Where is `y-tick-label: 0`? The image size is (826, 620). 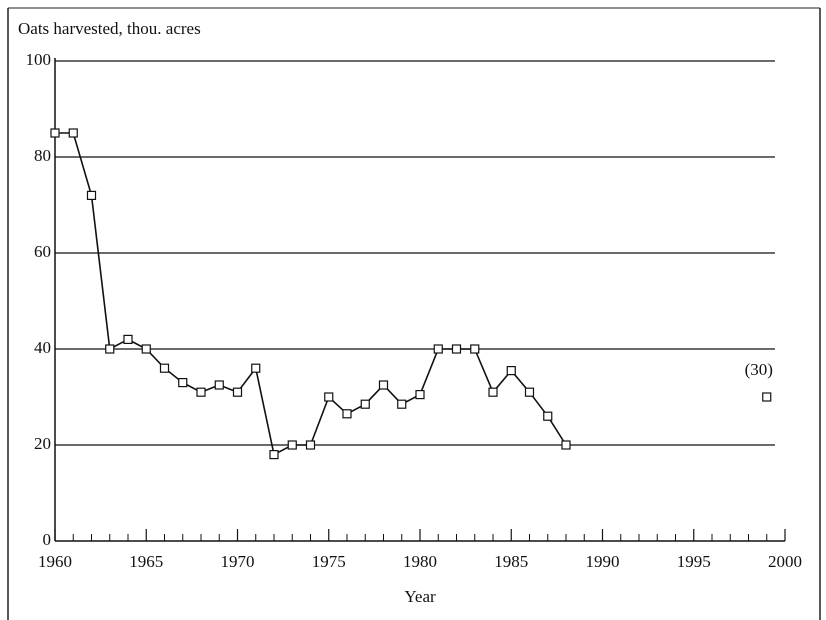
y-tick-label: 0 is located at coordinates (47, 539).